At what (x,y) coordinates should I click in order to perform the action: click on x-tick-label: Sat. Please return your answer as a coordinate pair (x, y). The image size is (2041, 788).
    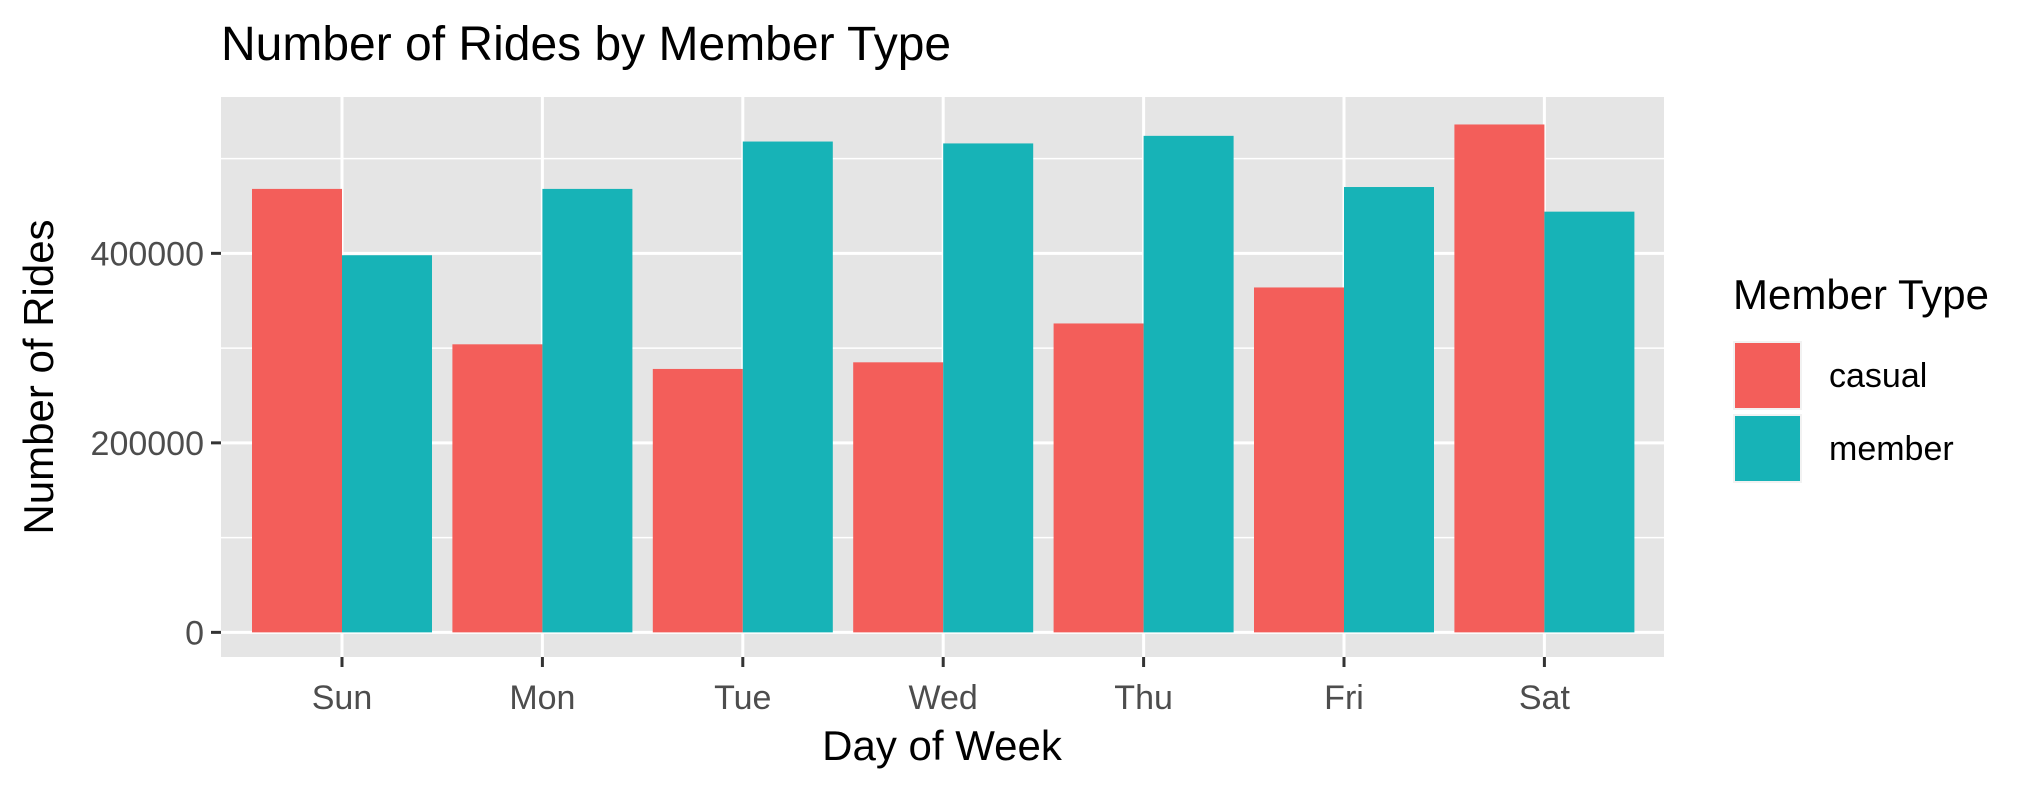
    Looking at the image, I should click on (1545, 698).